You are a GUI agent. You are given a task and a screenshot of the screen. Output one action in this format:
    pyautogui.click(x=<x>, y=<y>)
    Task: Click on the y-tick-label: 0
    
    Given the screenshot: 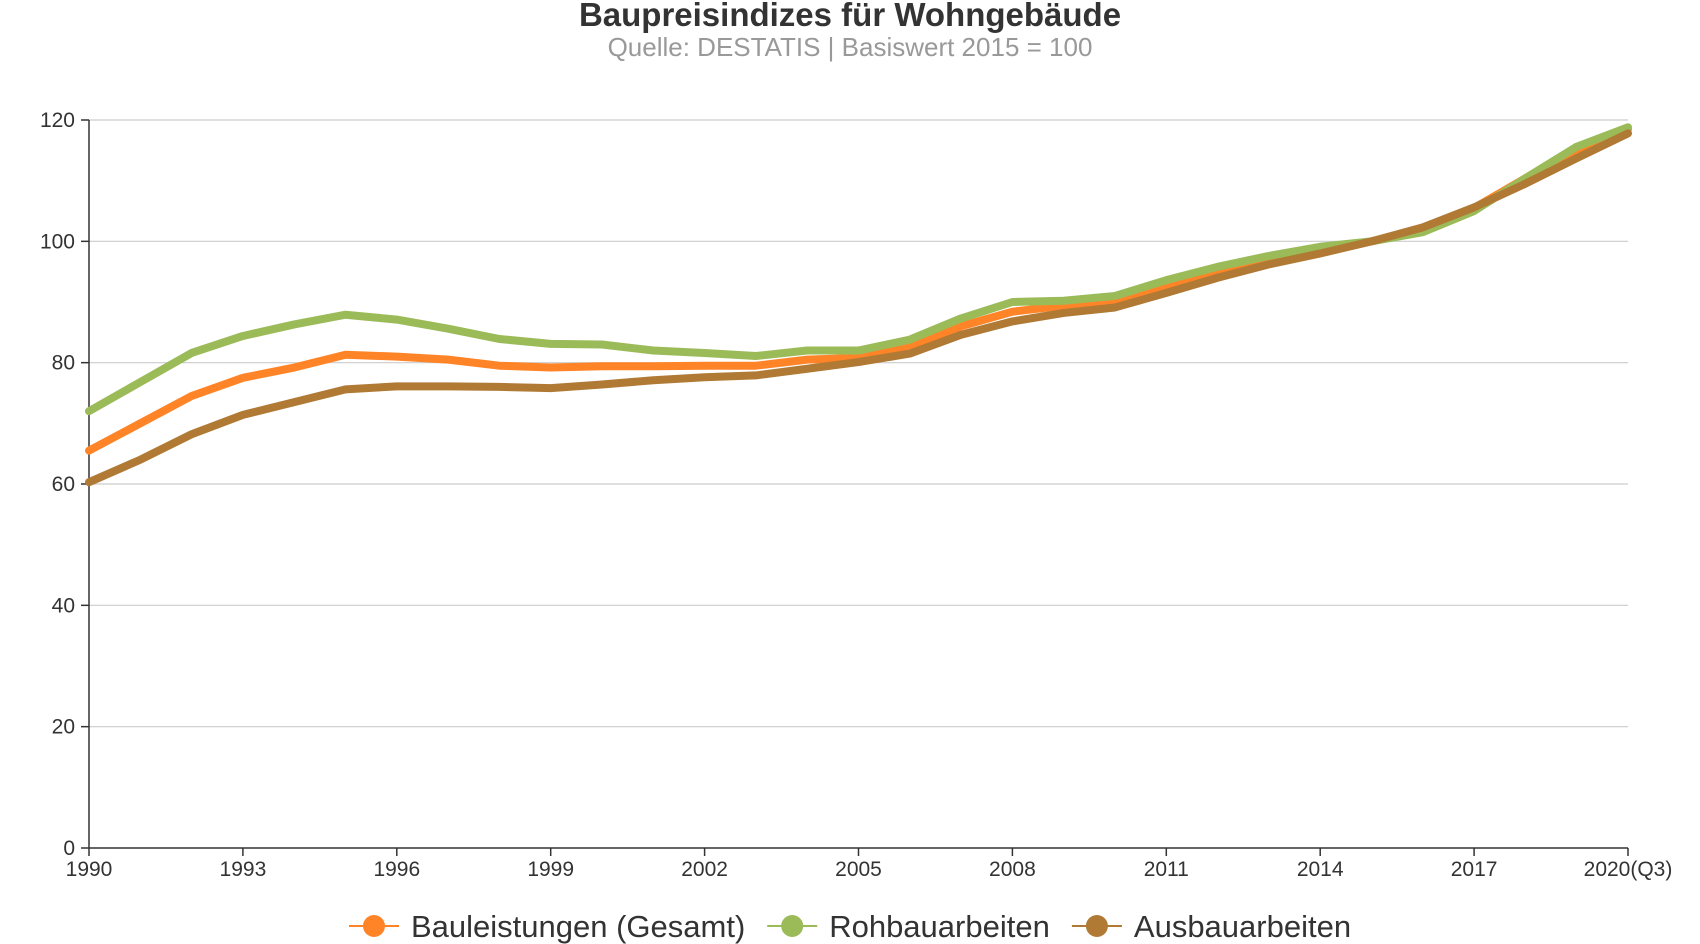 What is the action you would take?
    pyautogui.click(x=69, y=848)
    